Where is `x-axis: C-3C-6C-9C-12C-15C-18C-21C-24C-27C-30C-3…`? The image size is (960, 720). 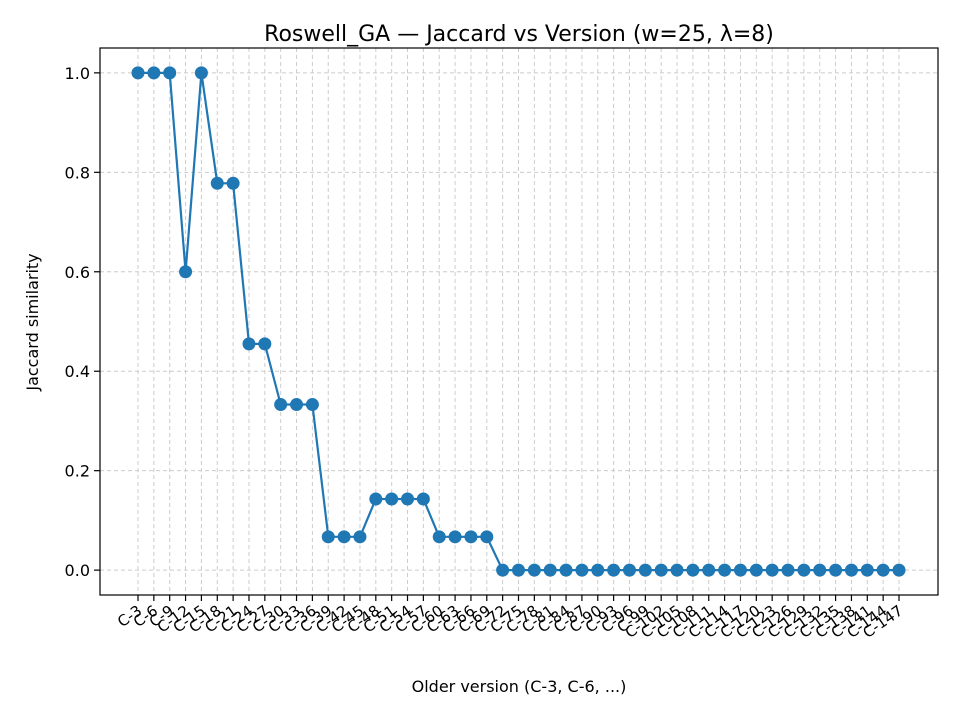
x-axis: C-3C-6C-9C-12C-15C-18C-21C-24C-27C-30C-3… is located at coordinates (510, 618).